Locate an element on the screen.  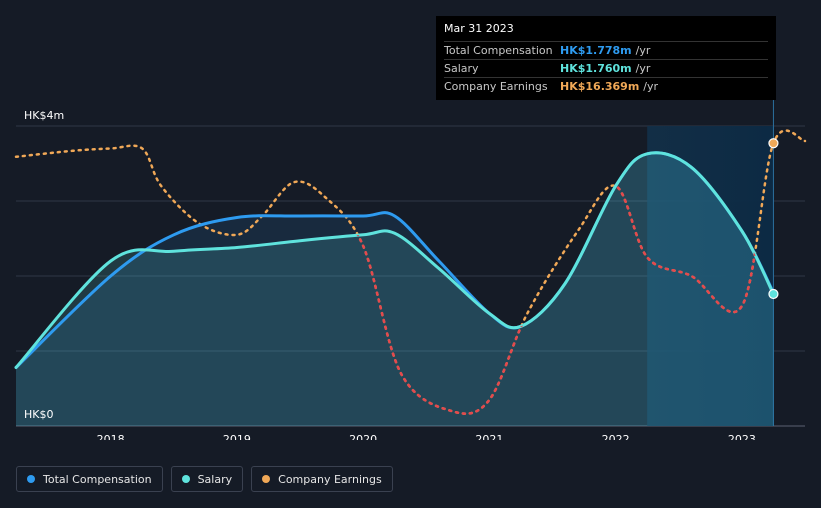
tooltip-row-company-earnings: Company Earnings HK$16.369m /yr is located at coordinates (606, 86).